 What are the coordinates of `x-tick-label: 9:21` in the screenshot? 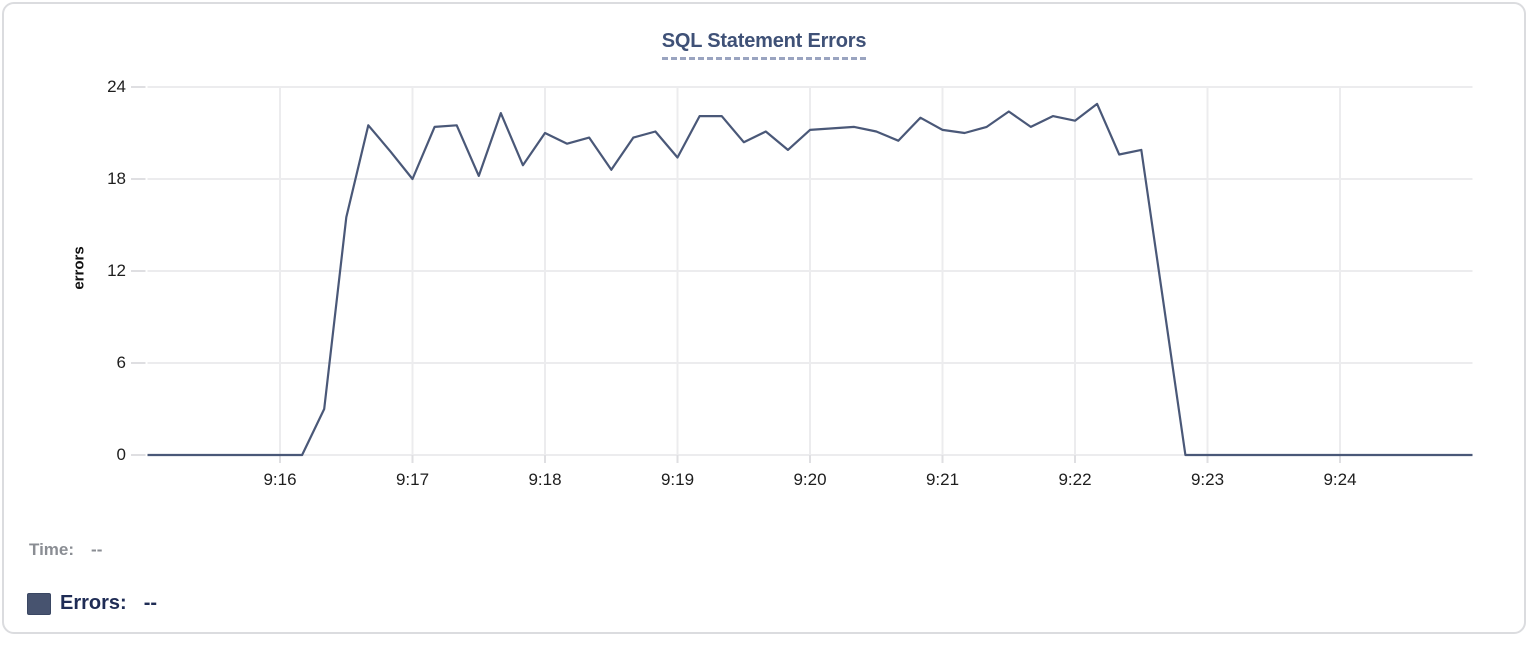 It's located at (942, 479).